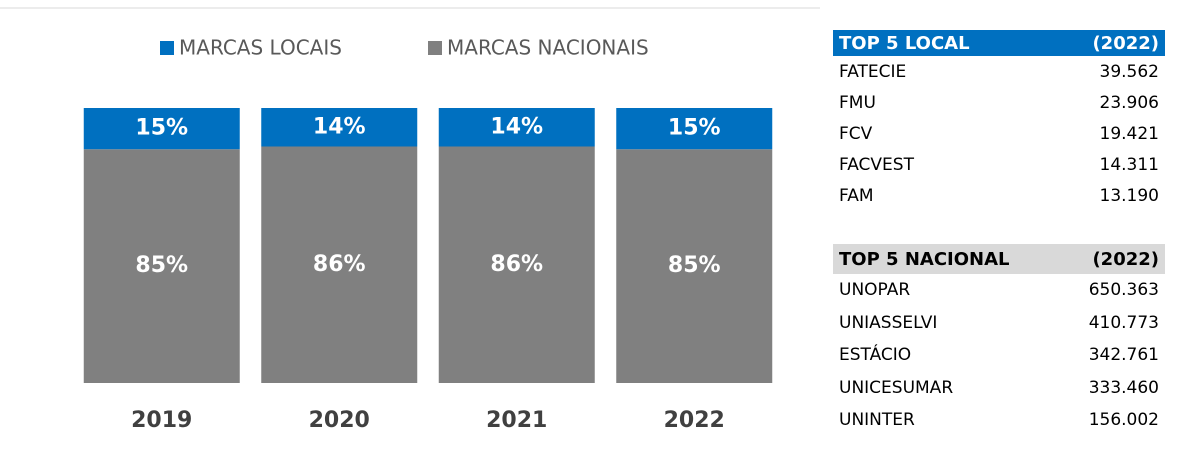  I want to click on table-row: FCV 19.421, so click(999, 133).